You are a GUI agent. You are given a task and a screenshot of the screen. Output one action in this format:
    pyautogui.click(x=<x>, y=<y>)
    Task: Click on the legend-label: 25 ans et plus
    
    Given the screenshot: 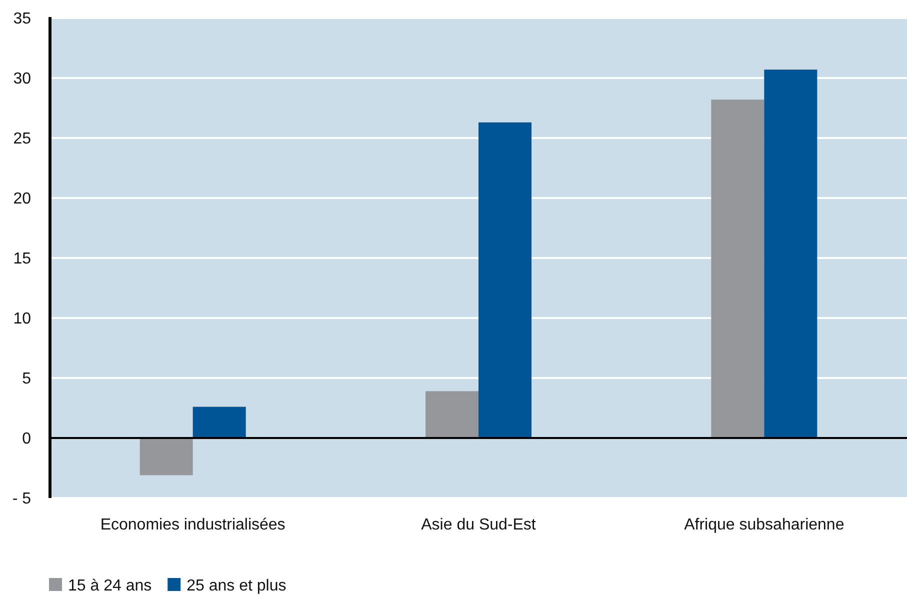 What is the action you would take?
    pyautogui.click(x=236, y=586)
    